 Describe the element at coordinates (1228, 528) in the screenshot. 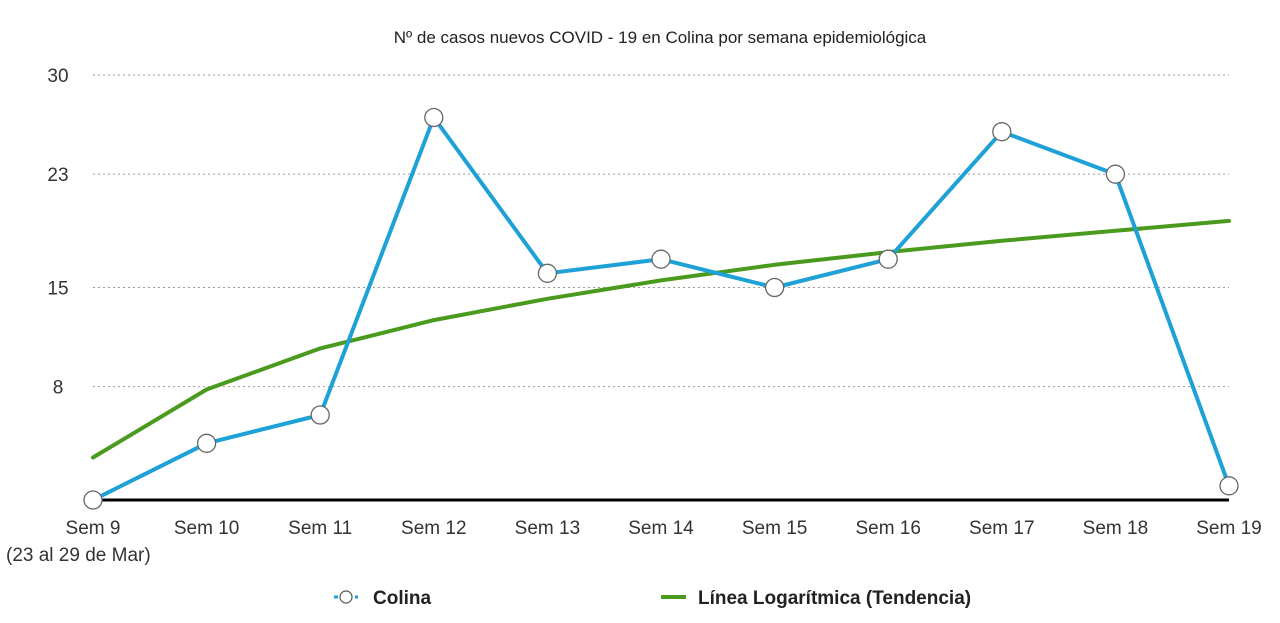

I see `x-tick-label: Sem 19` at that location.